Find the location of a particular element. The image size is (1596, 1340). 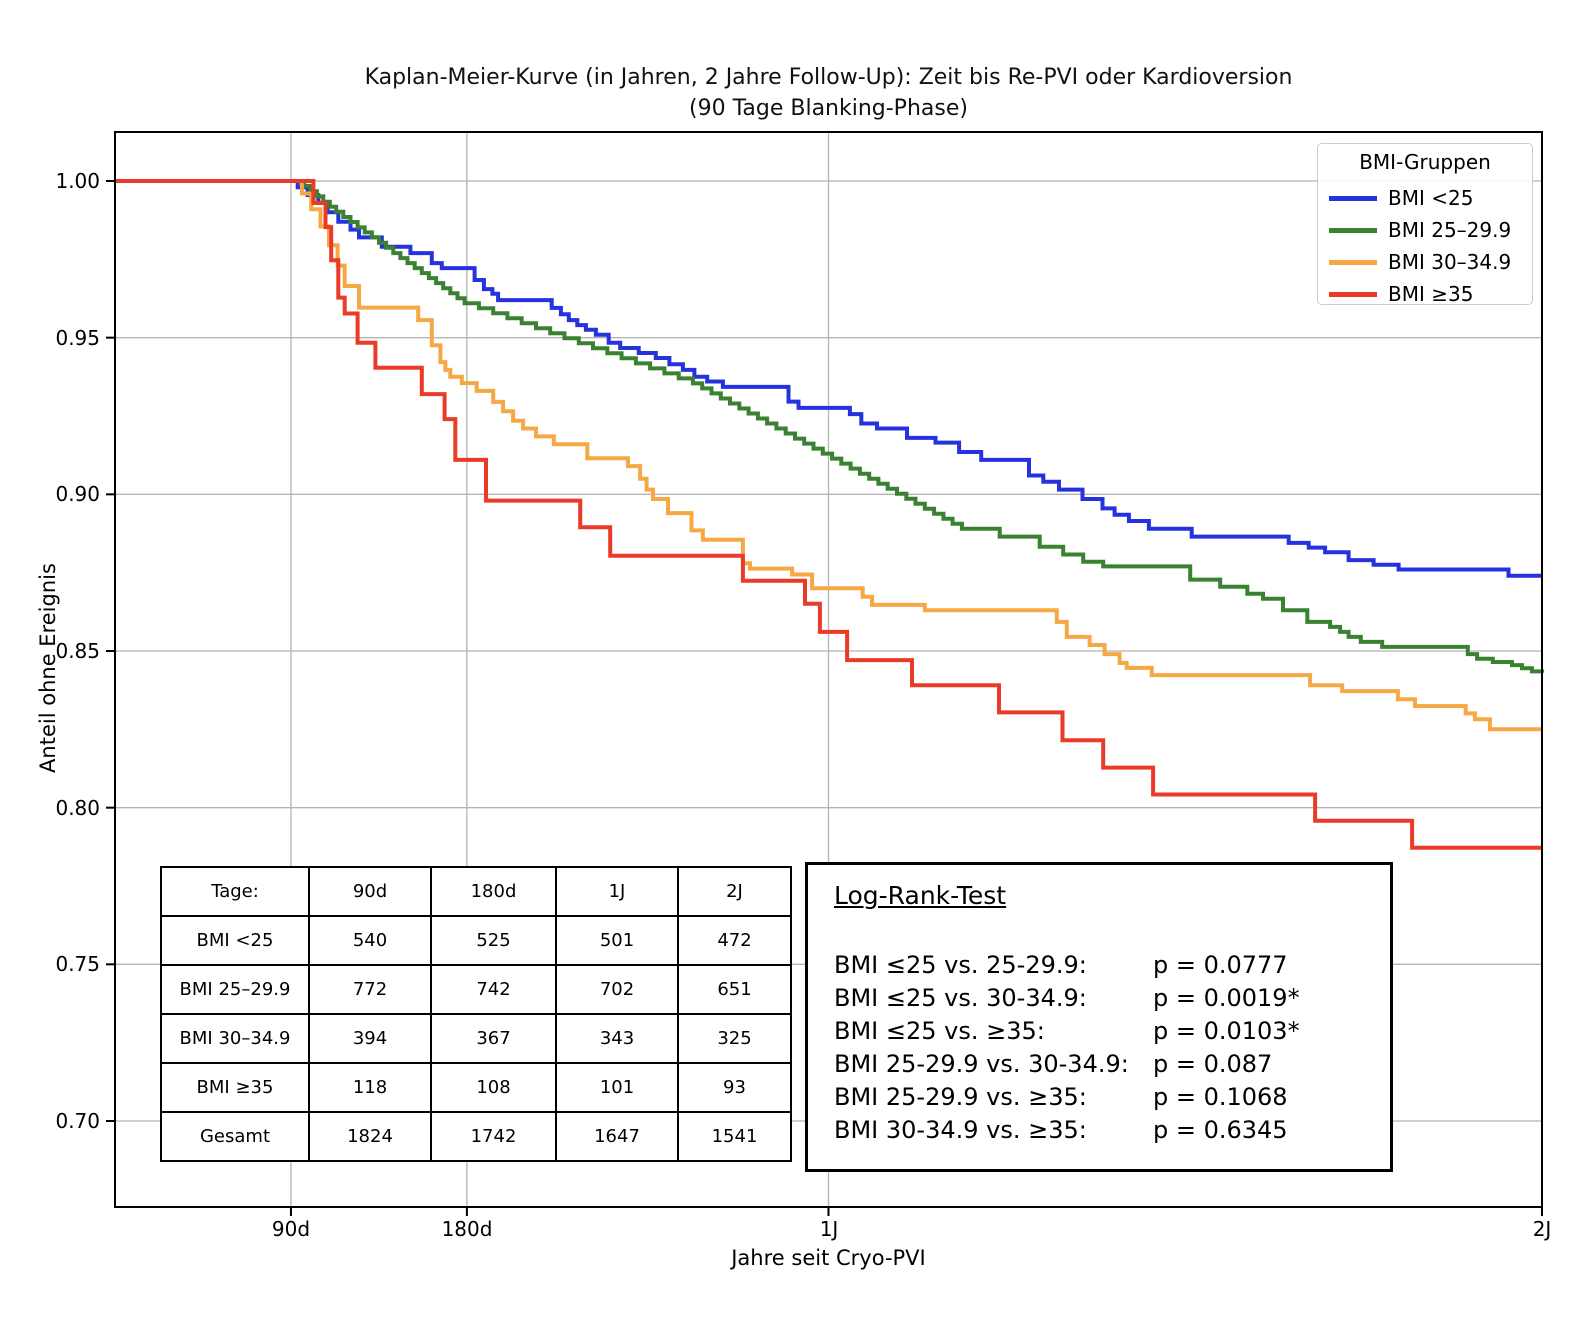

risk-cell: 367 is located at coordinates (493, 1038).